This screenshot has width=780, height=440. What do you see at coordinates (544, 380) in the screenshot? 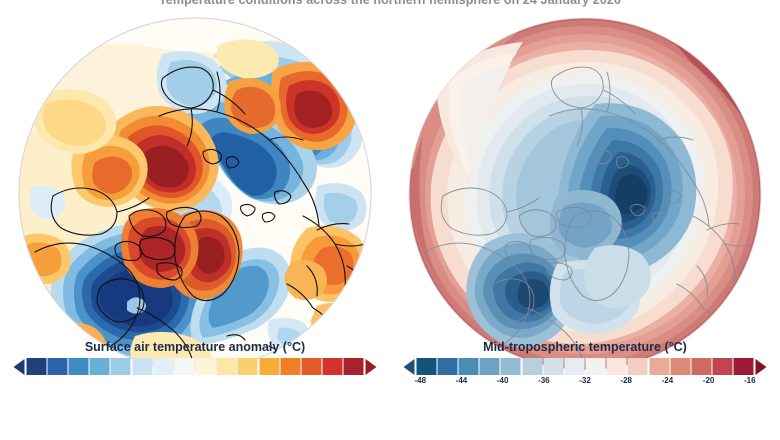
I see `colorbar-tick: -36` at bounding box center [544, 380].